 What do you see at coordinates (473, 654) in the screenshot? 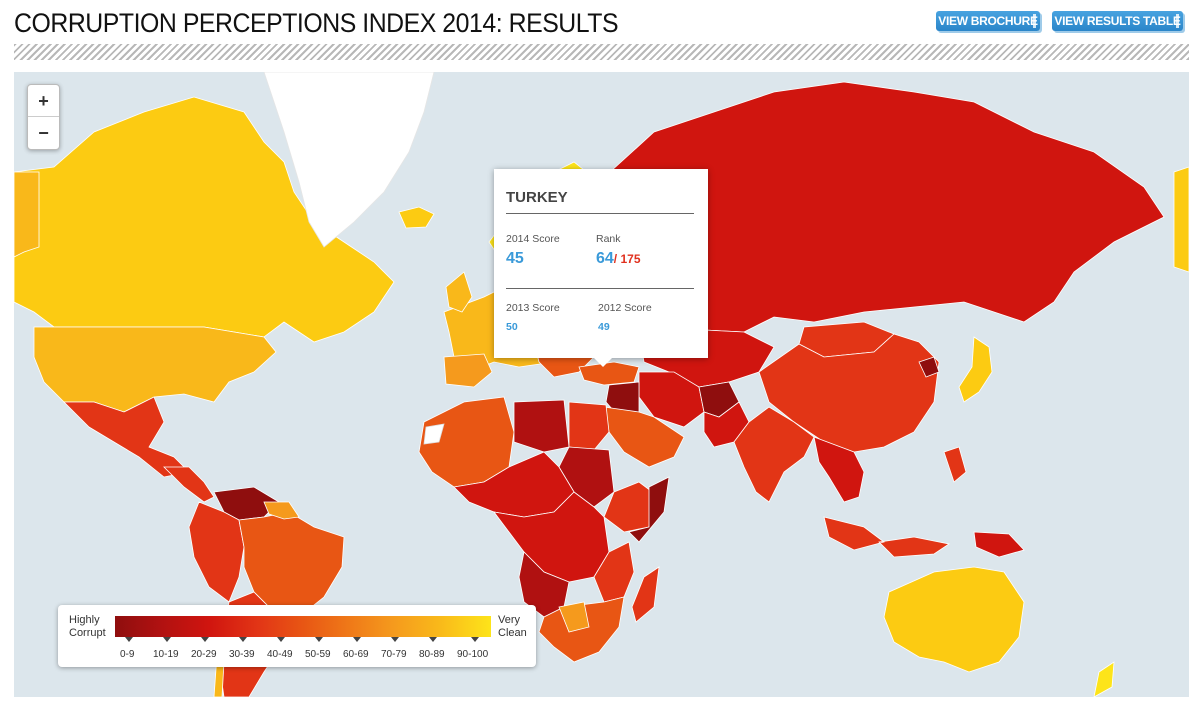
I see `legend-range-label: 90-100` at bounding box center [473, 654].